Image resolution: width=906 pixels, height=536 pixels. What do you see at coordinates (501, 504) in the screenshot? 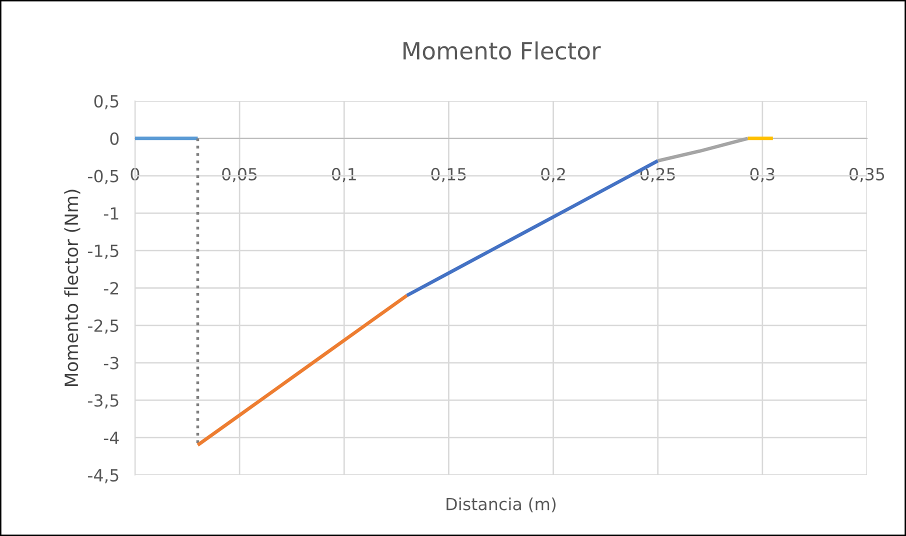
I see `x-axis-title: Distancia (m)` at bounding box center [501, 504].